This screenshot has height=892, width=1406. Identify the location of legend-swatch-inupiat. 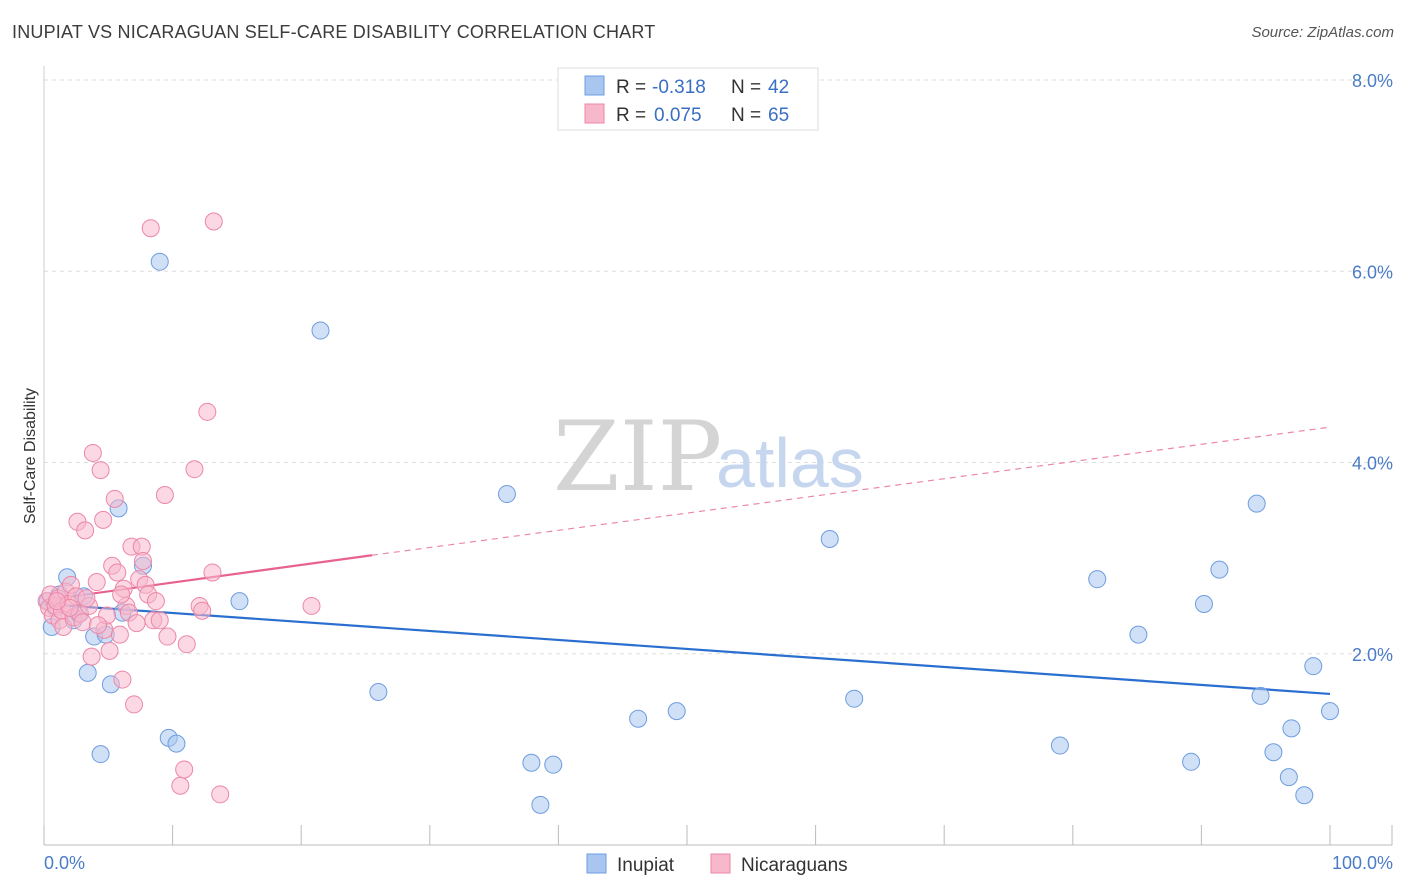
(594, 85).